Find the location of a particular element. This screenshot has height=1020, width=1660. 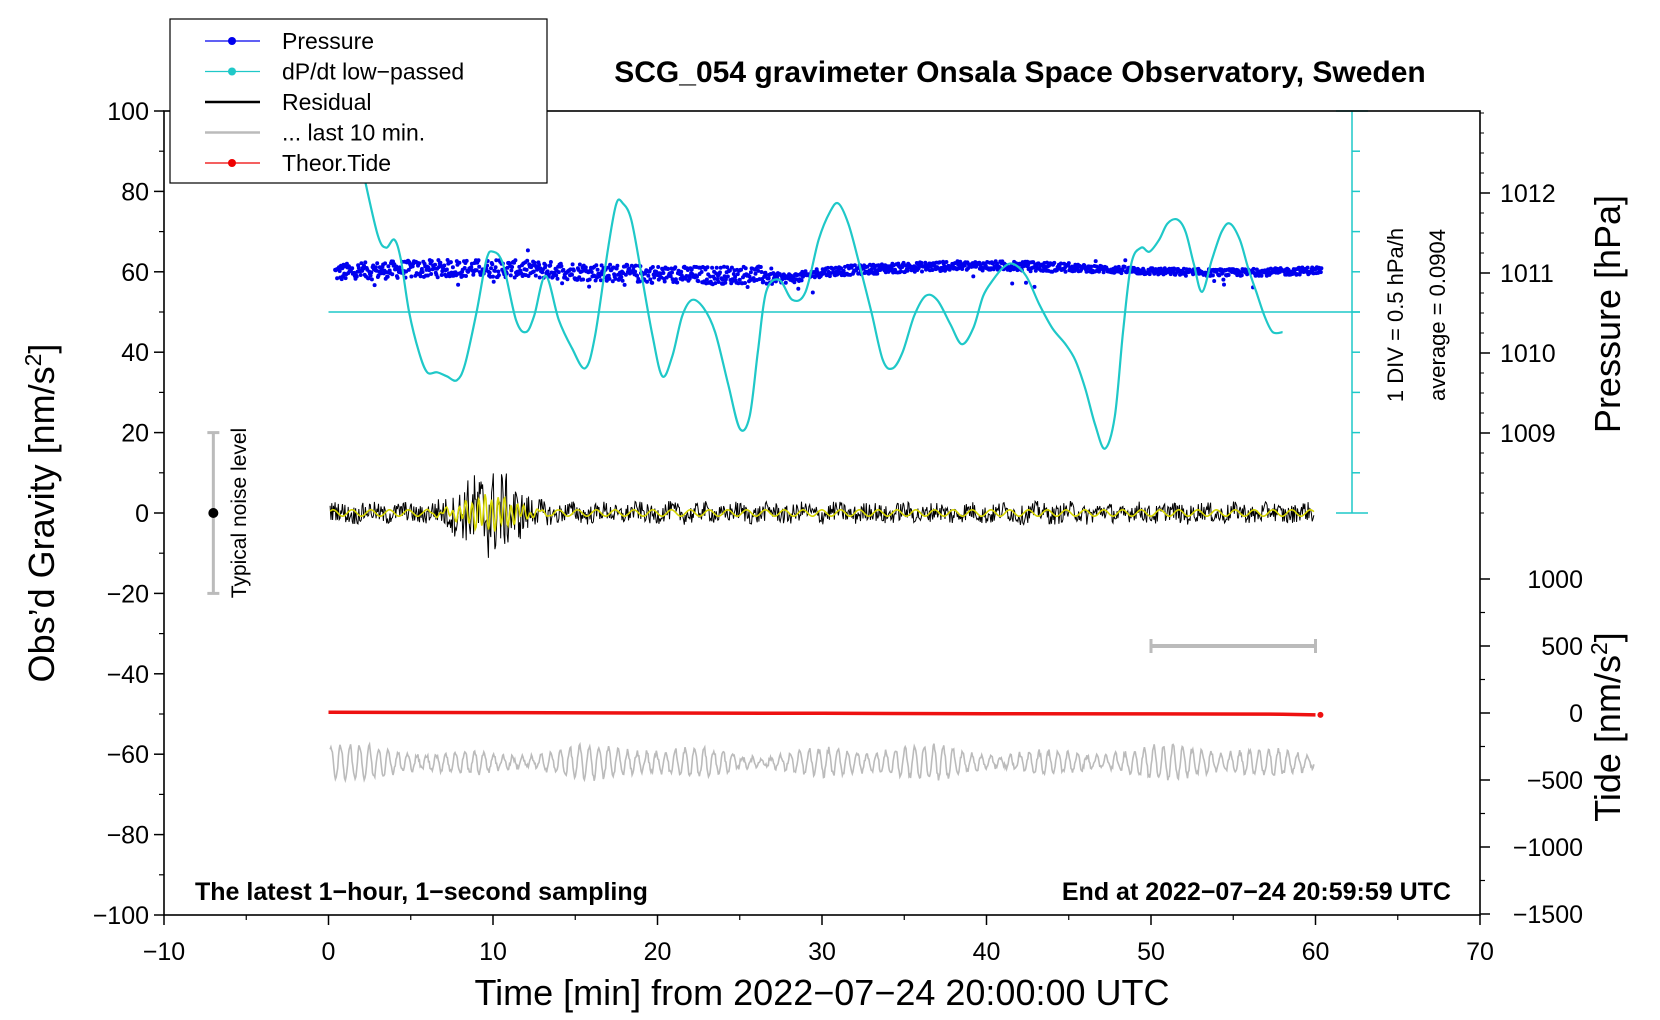

x-tick-label: 60 is located at coordinates (1316, 952).